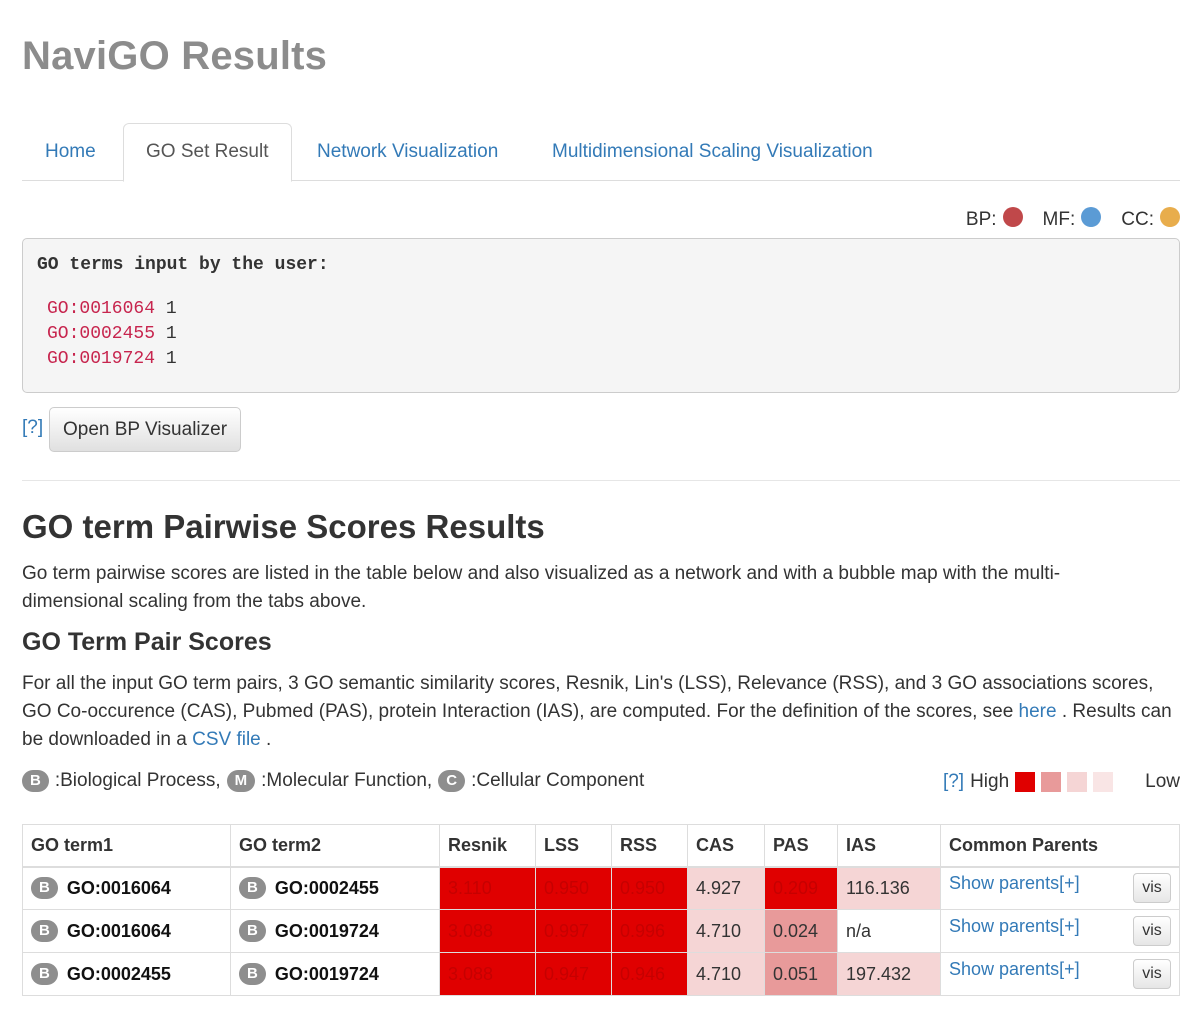 The width and height of the screenshot is (1200, 1034). I want to click on input-terms-header: GO terms input by the user:, so click(183, 265).